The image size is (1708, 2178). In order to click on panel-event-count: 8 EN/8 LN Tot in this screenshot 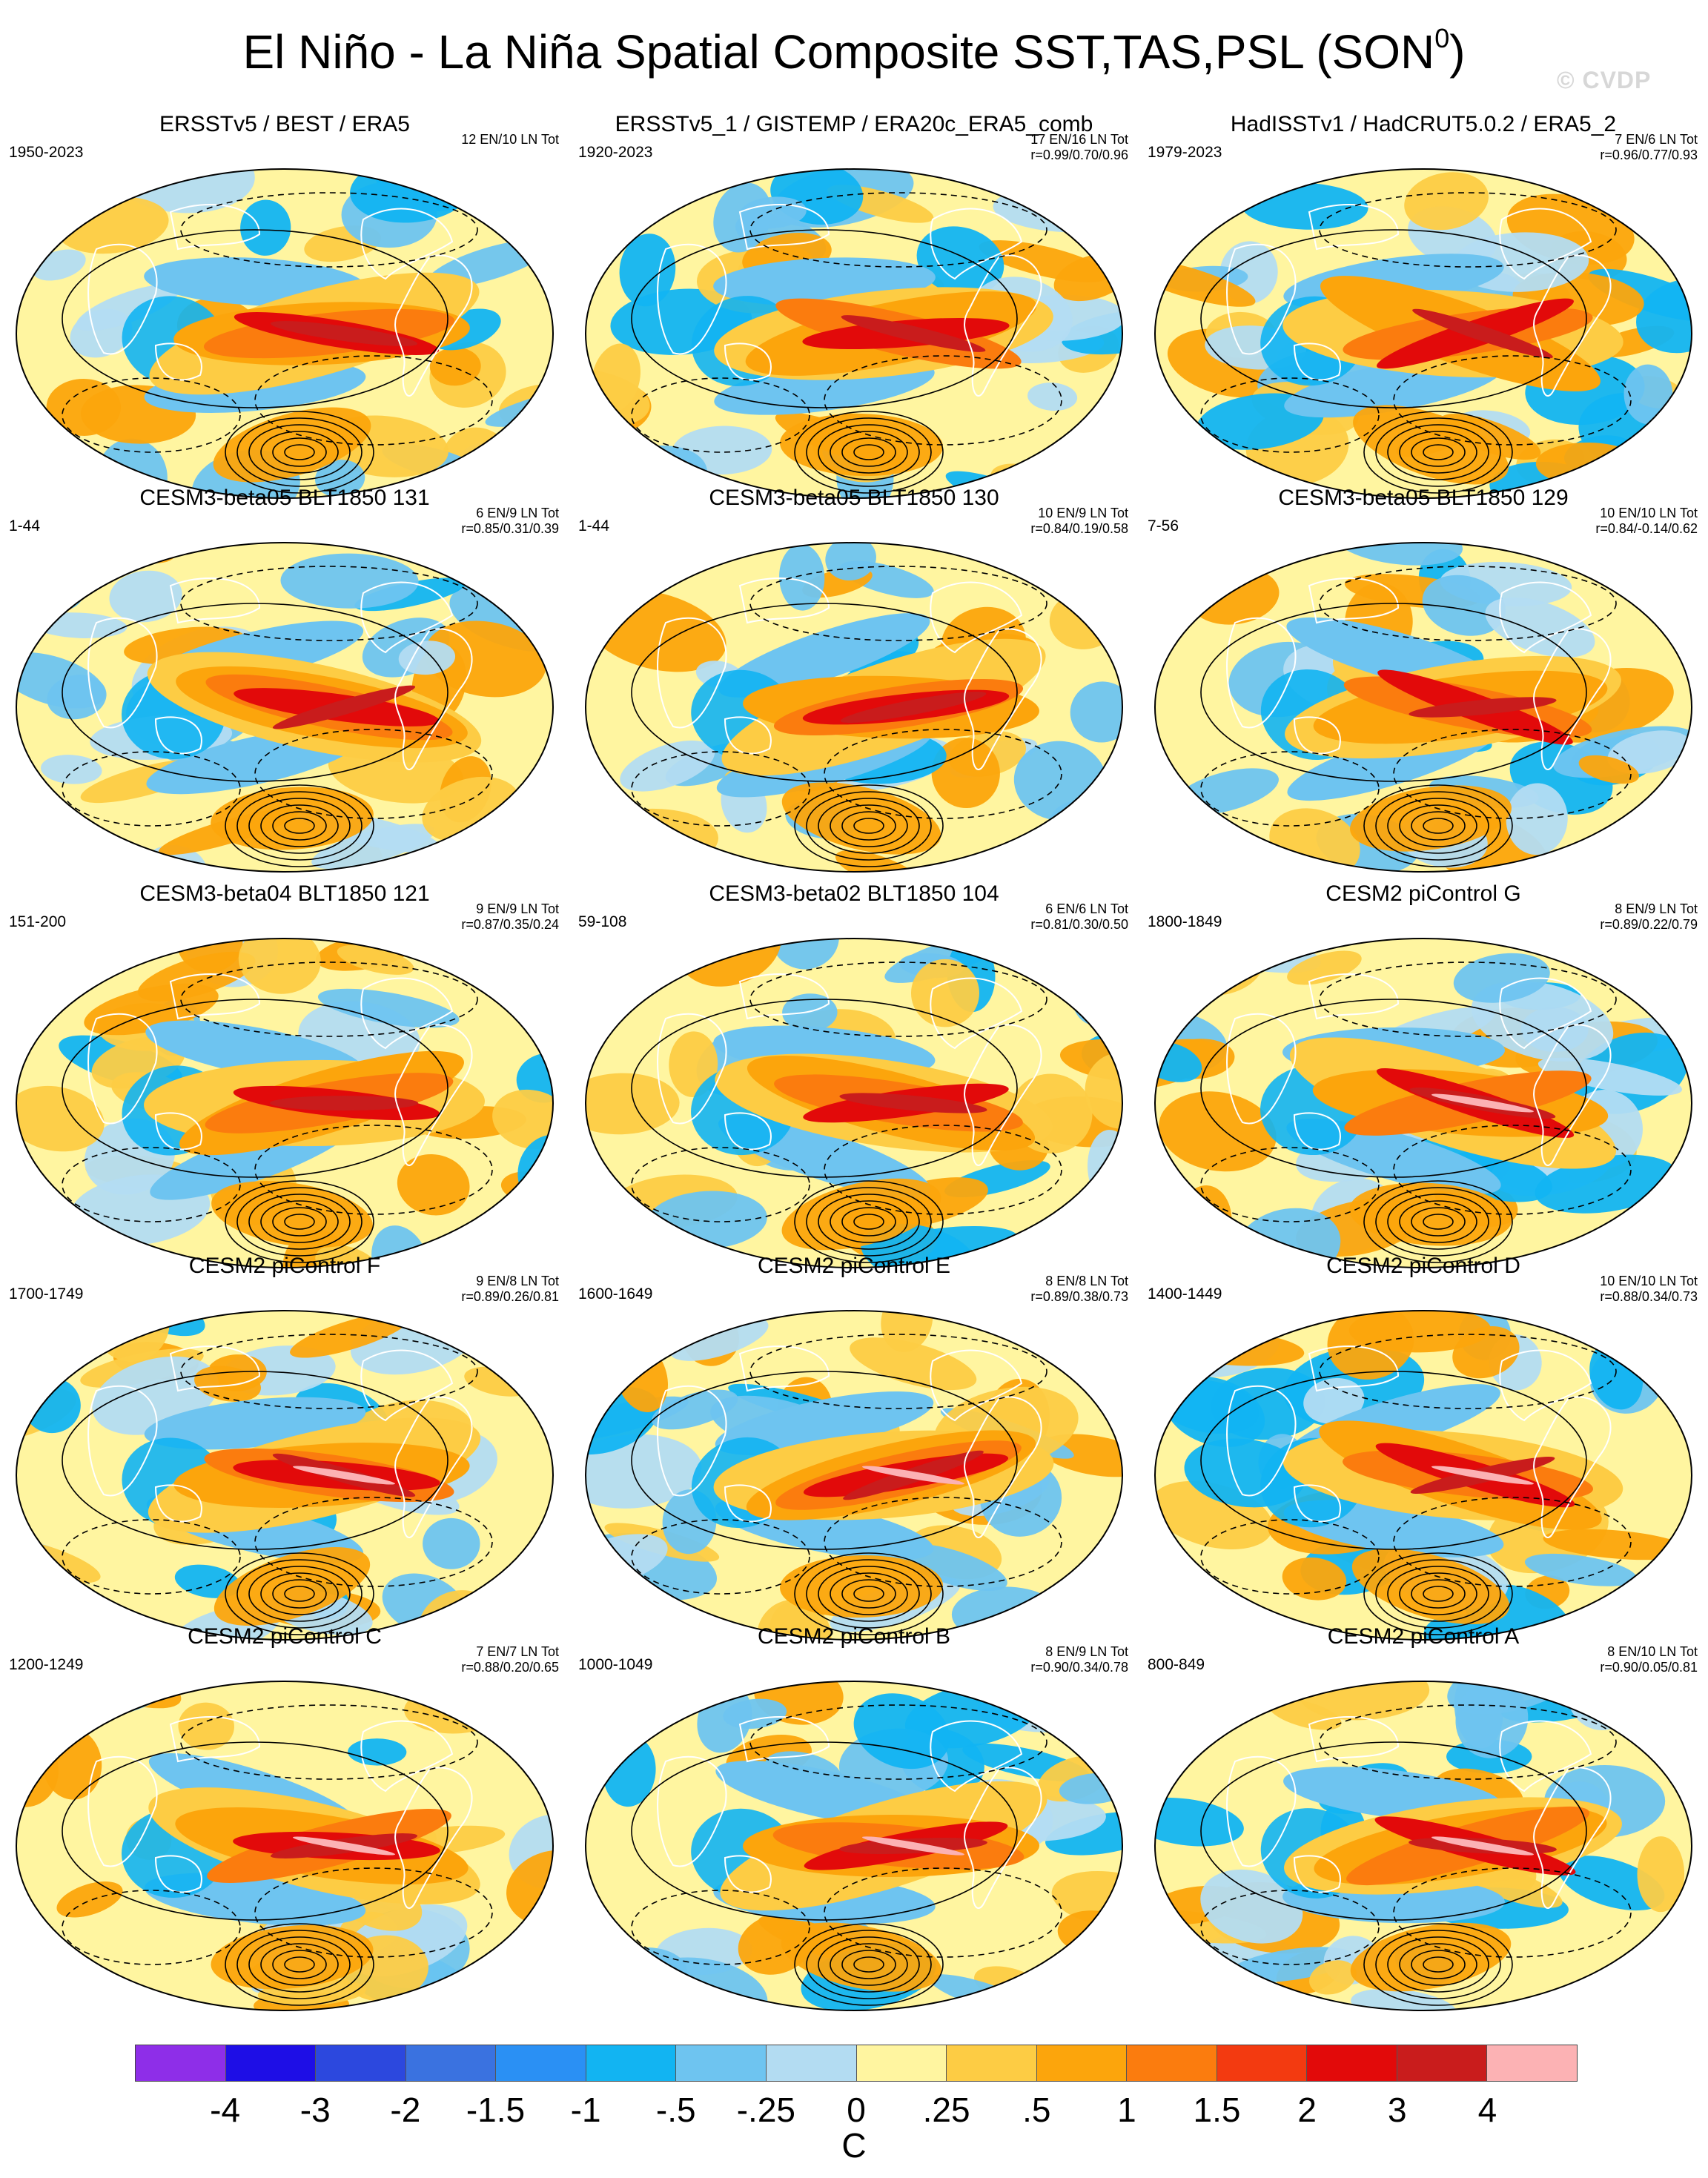, I will do `click(1086, 1281)`.